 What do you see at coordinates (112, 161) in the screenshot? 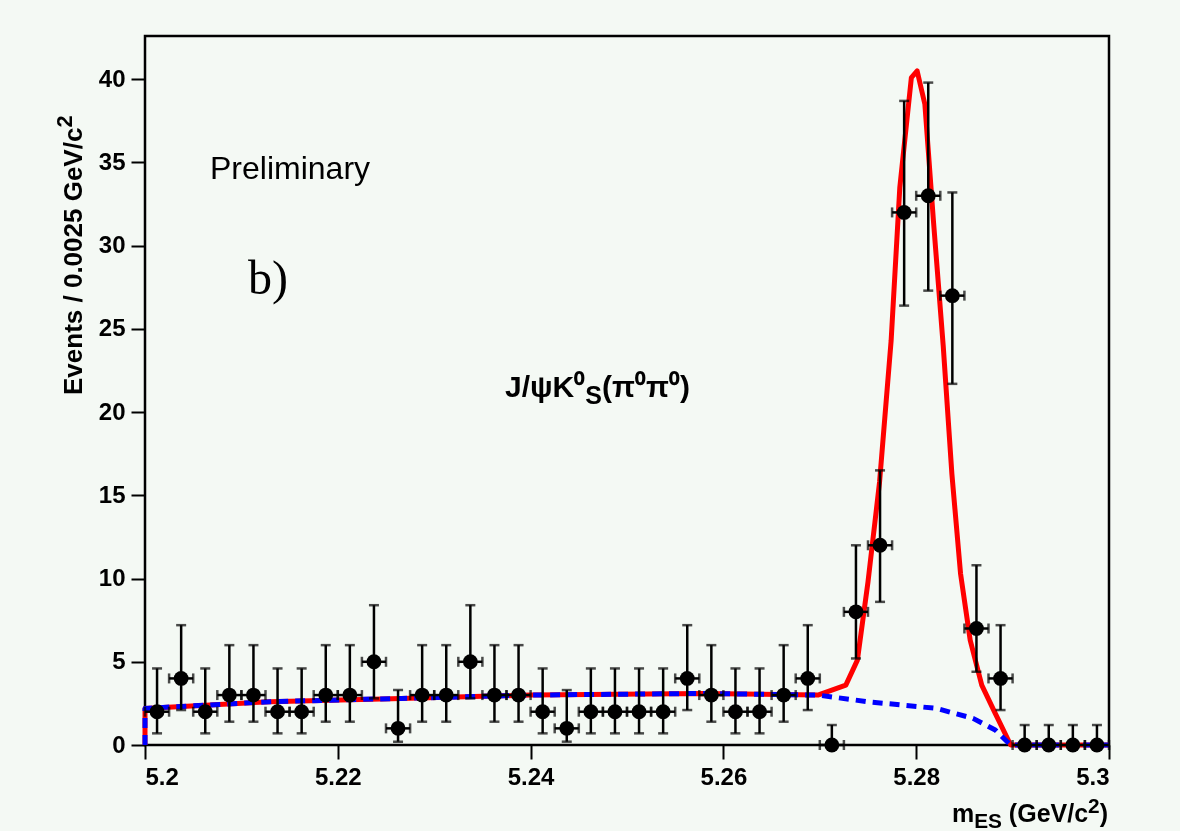
I see `y-tick-label: 35` at bounding box center [112, 161].